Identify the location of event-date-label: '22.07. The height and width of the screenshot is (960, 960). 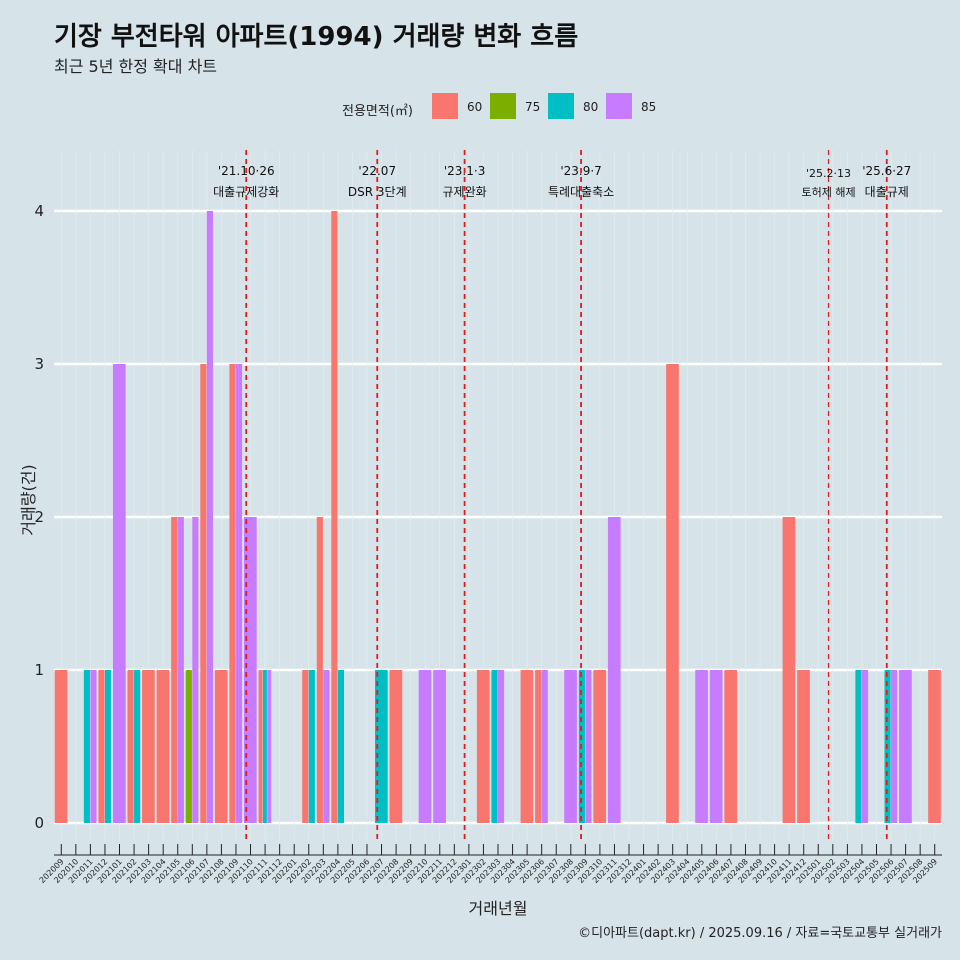
(377, 171).